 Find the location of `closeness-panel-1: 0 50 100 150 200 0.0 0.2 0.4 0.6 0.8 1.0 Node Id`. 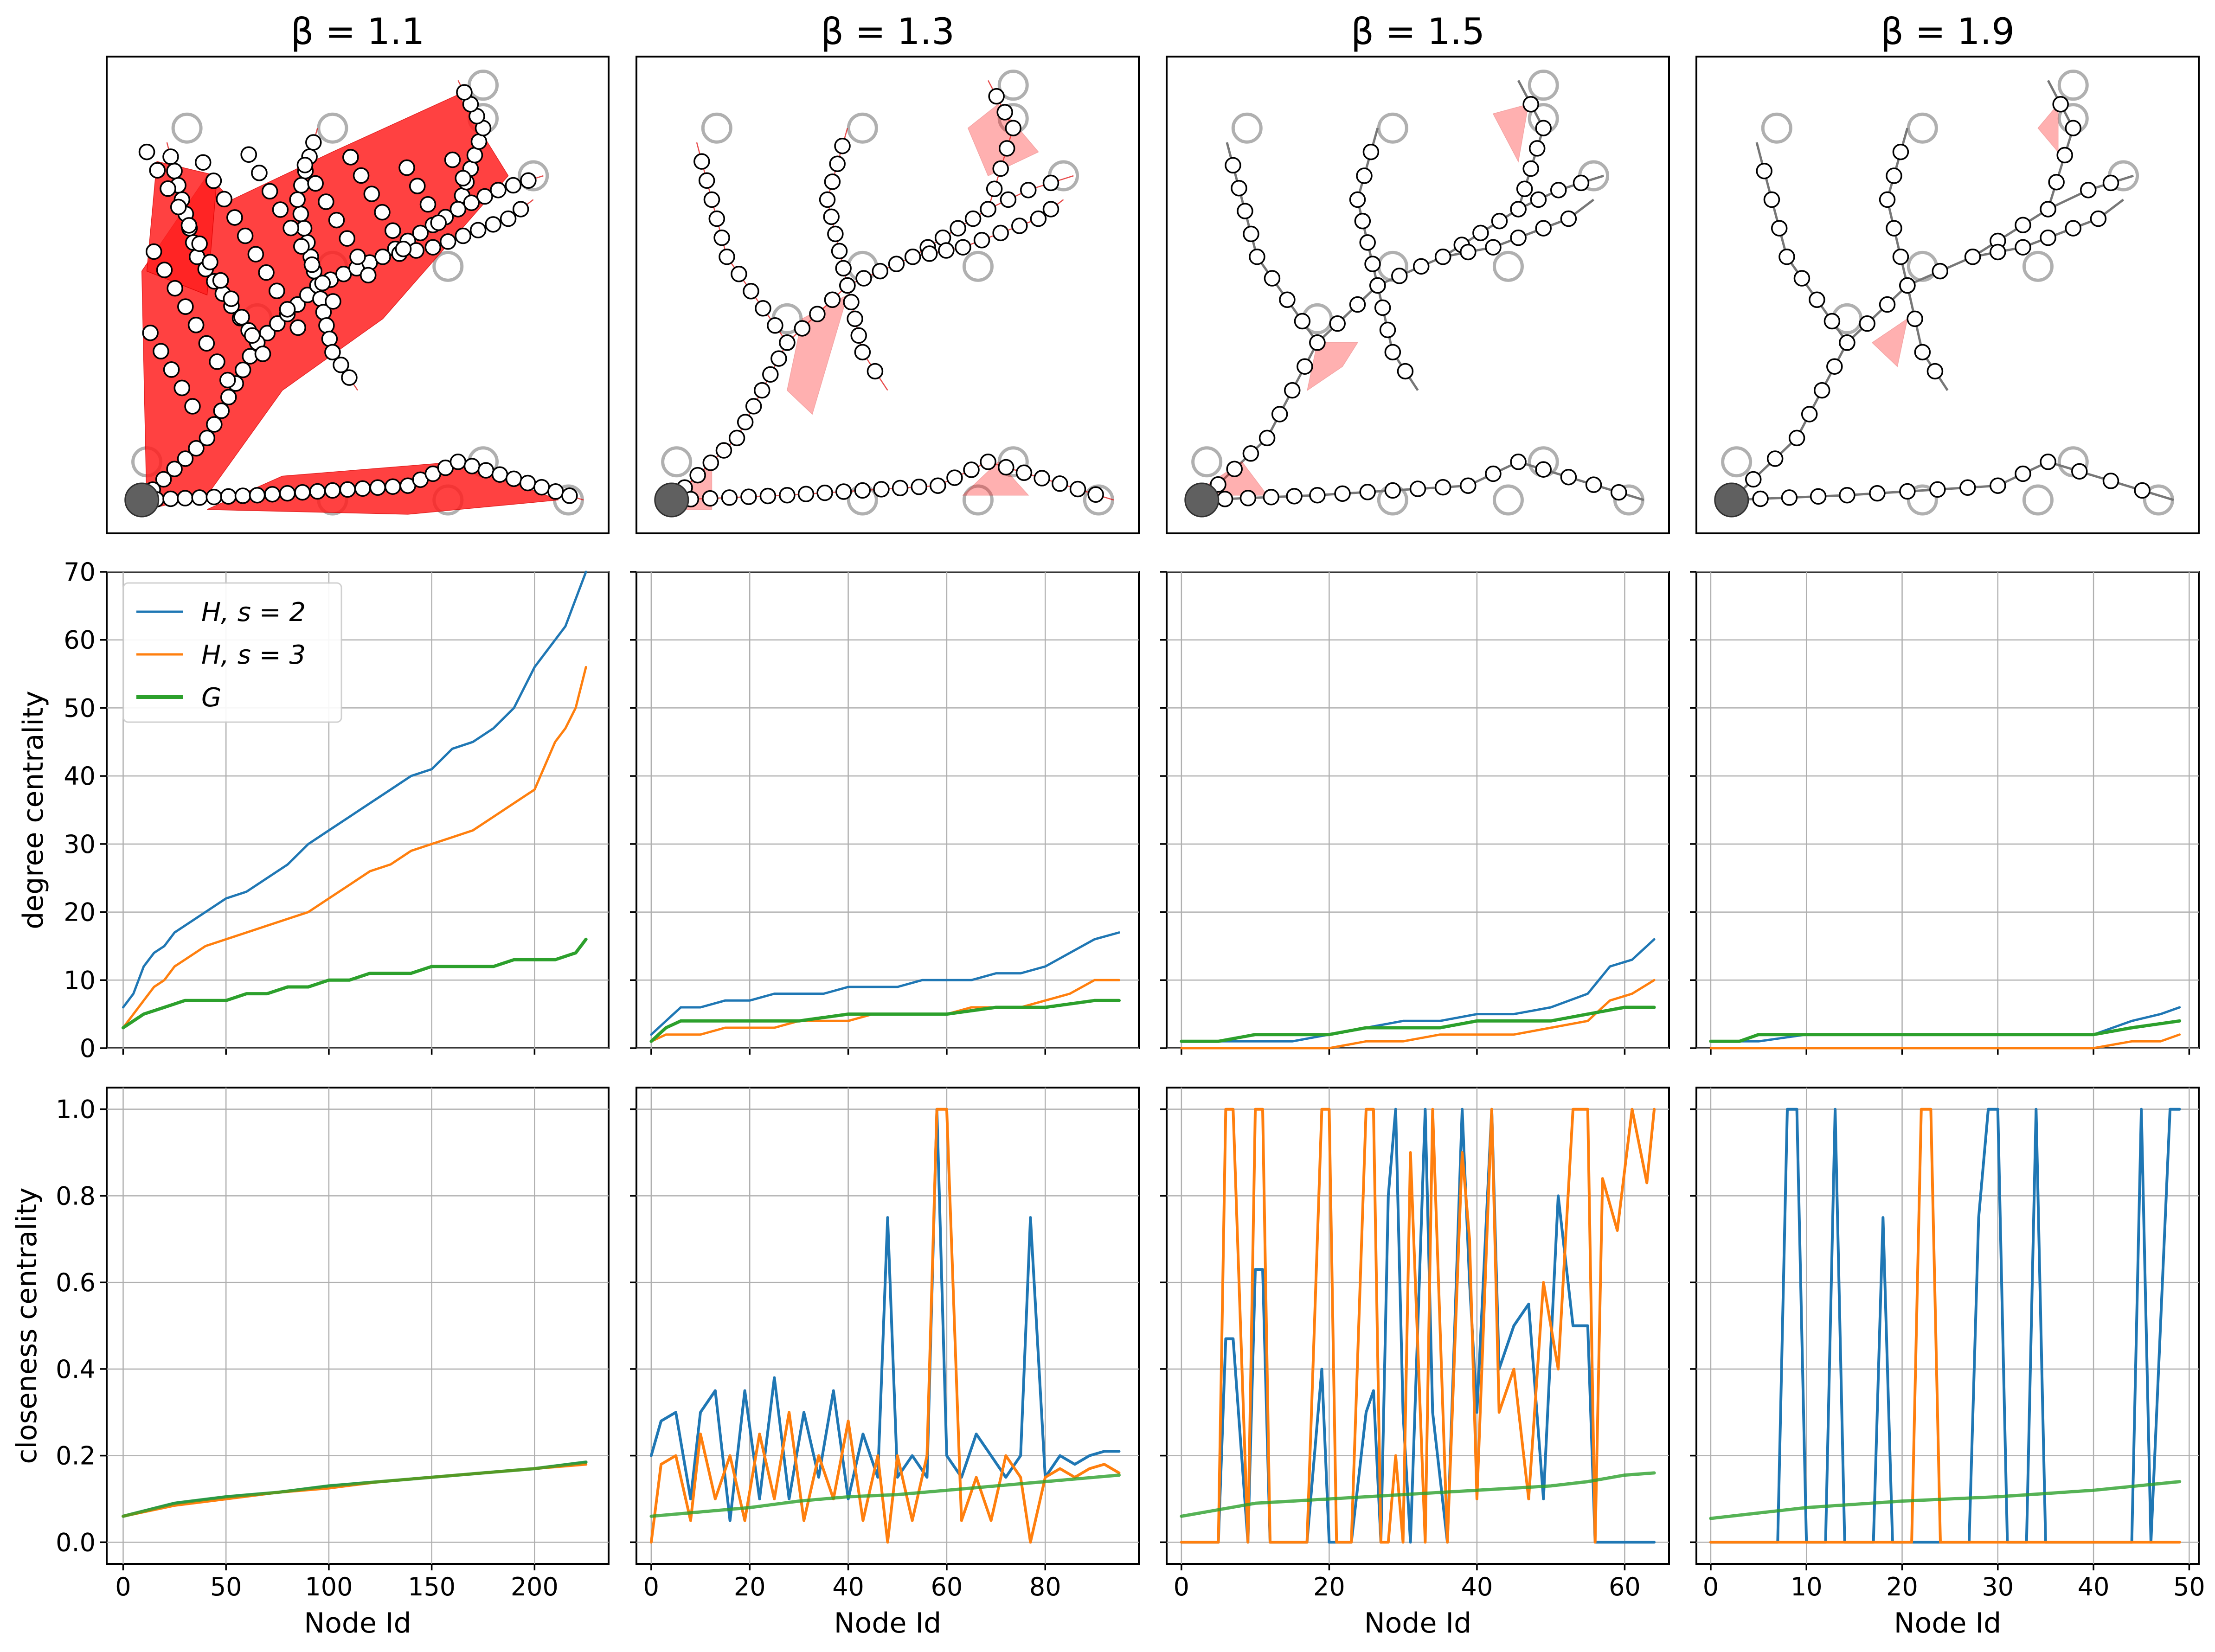

closeness-panel-1: 0 50 100 150 200 0.0 0.2 0.4 0.6 0.8 1.0 Node Id is located at coordinates (333, 1363).